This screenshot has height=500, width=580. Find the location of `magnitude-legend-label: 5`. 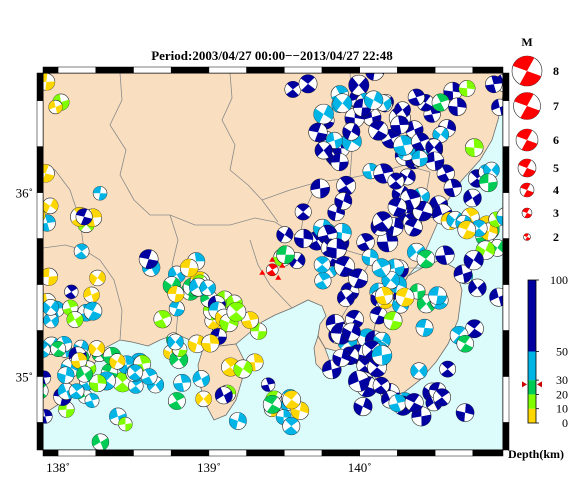

magnitude-legend-label: 5 is located at coordinates (556, 168).